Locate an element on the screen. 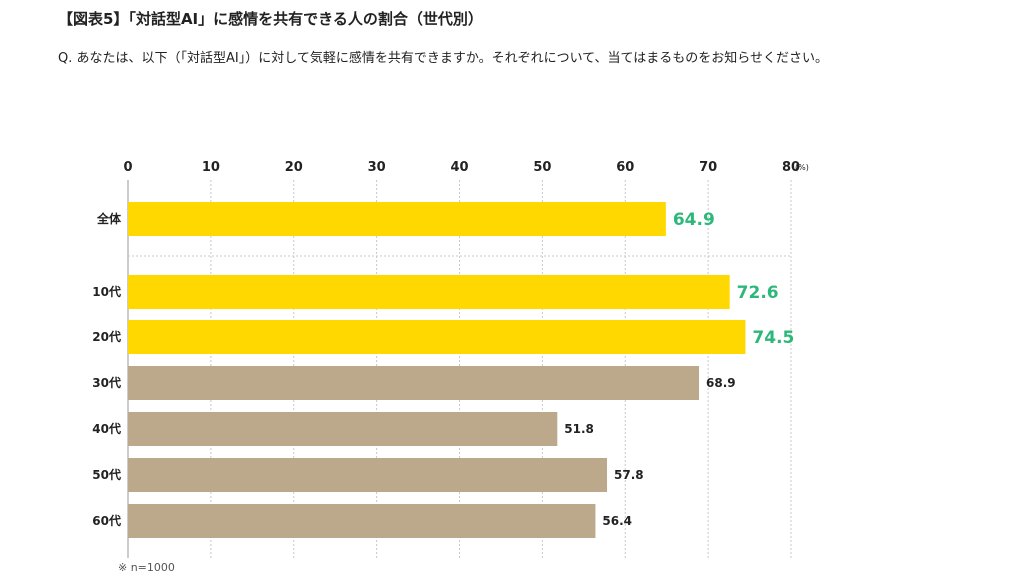 This screenshot has width=1024, height=586. x-tick-label: 70 is located at coordinates (708, 167).